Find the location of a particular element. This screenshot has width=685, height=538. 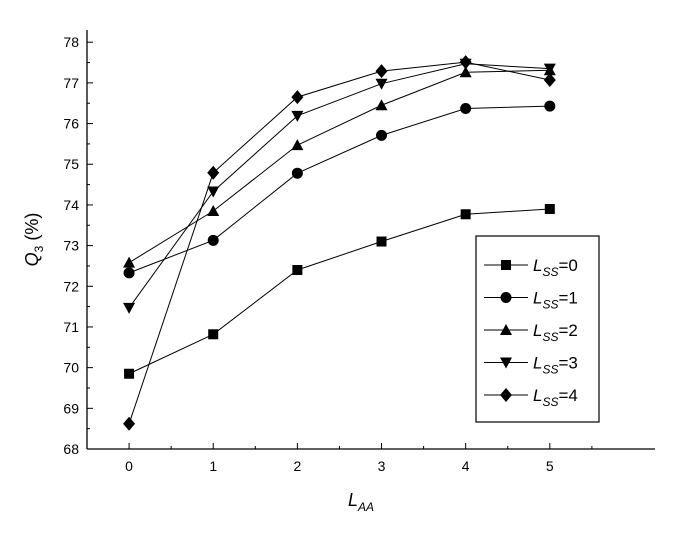

legend-box is located at coordinates (537, 329).